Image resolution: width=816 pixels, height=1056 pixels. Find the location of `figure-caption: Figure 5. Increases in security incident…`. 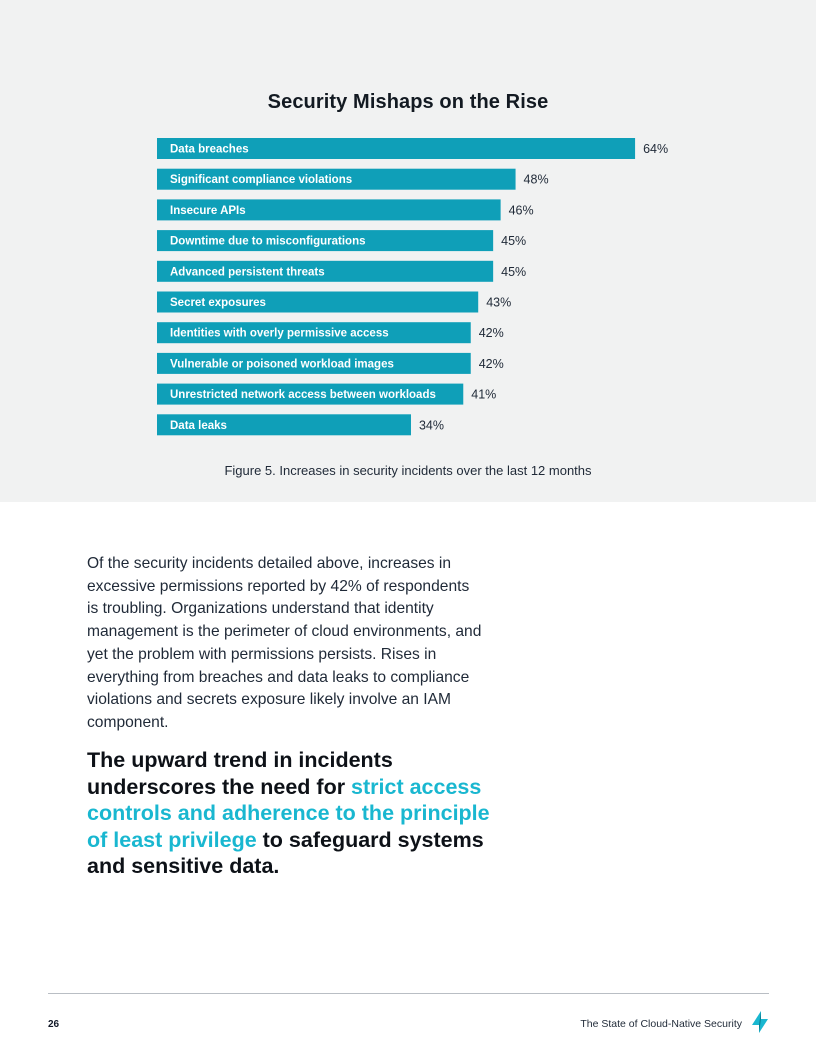

figure-caption: Figure 5. Increases in security incident… is located at coordinates (408, 470).